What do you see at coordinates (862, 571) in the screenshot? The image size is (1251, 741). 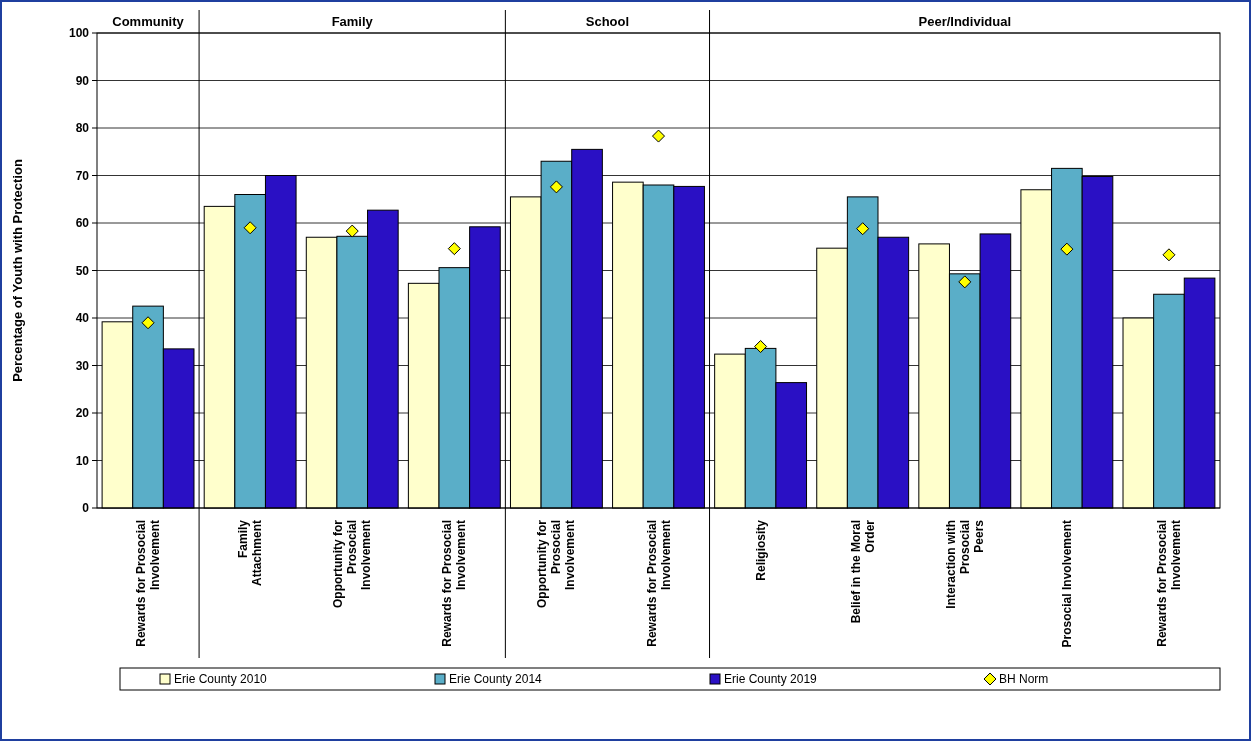 I see `x-tick-label: Belief in the Moral Order` at bounding box center [862, 571].